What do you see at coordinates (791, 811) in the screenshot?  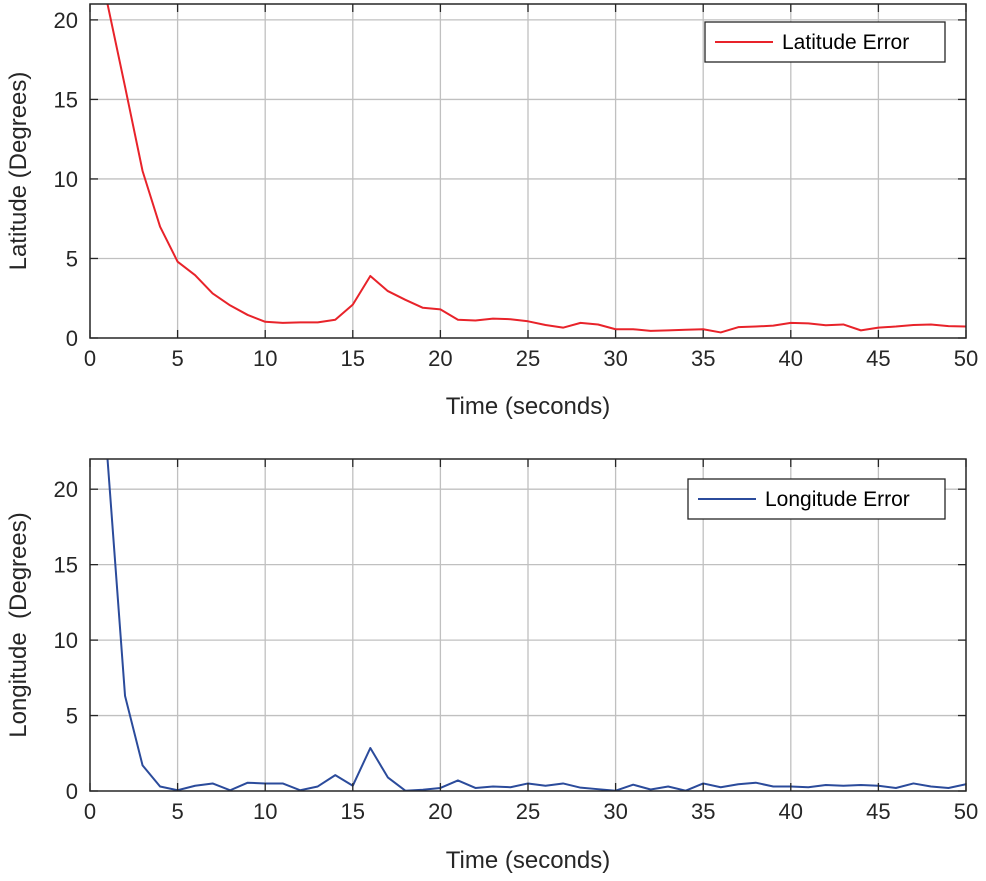 I see `longitude-x-tick-label: 40` at bounding box center [791, 811].